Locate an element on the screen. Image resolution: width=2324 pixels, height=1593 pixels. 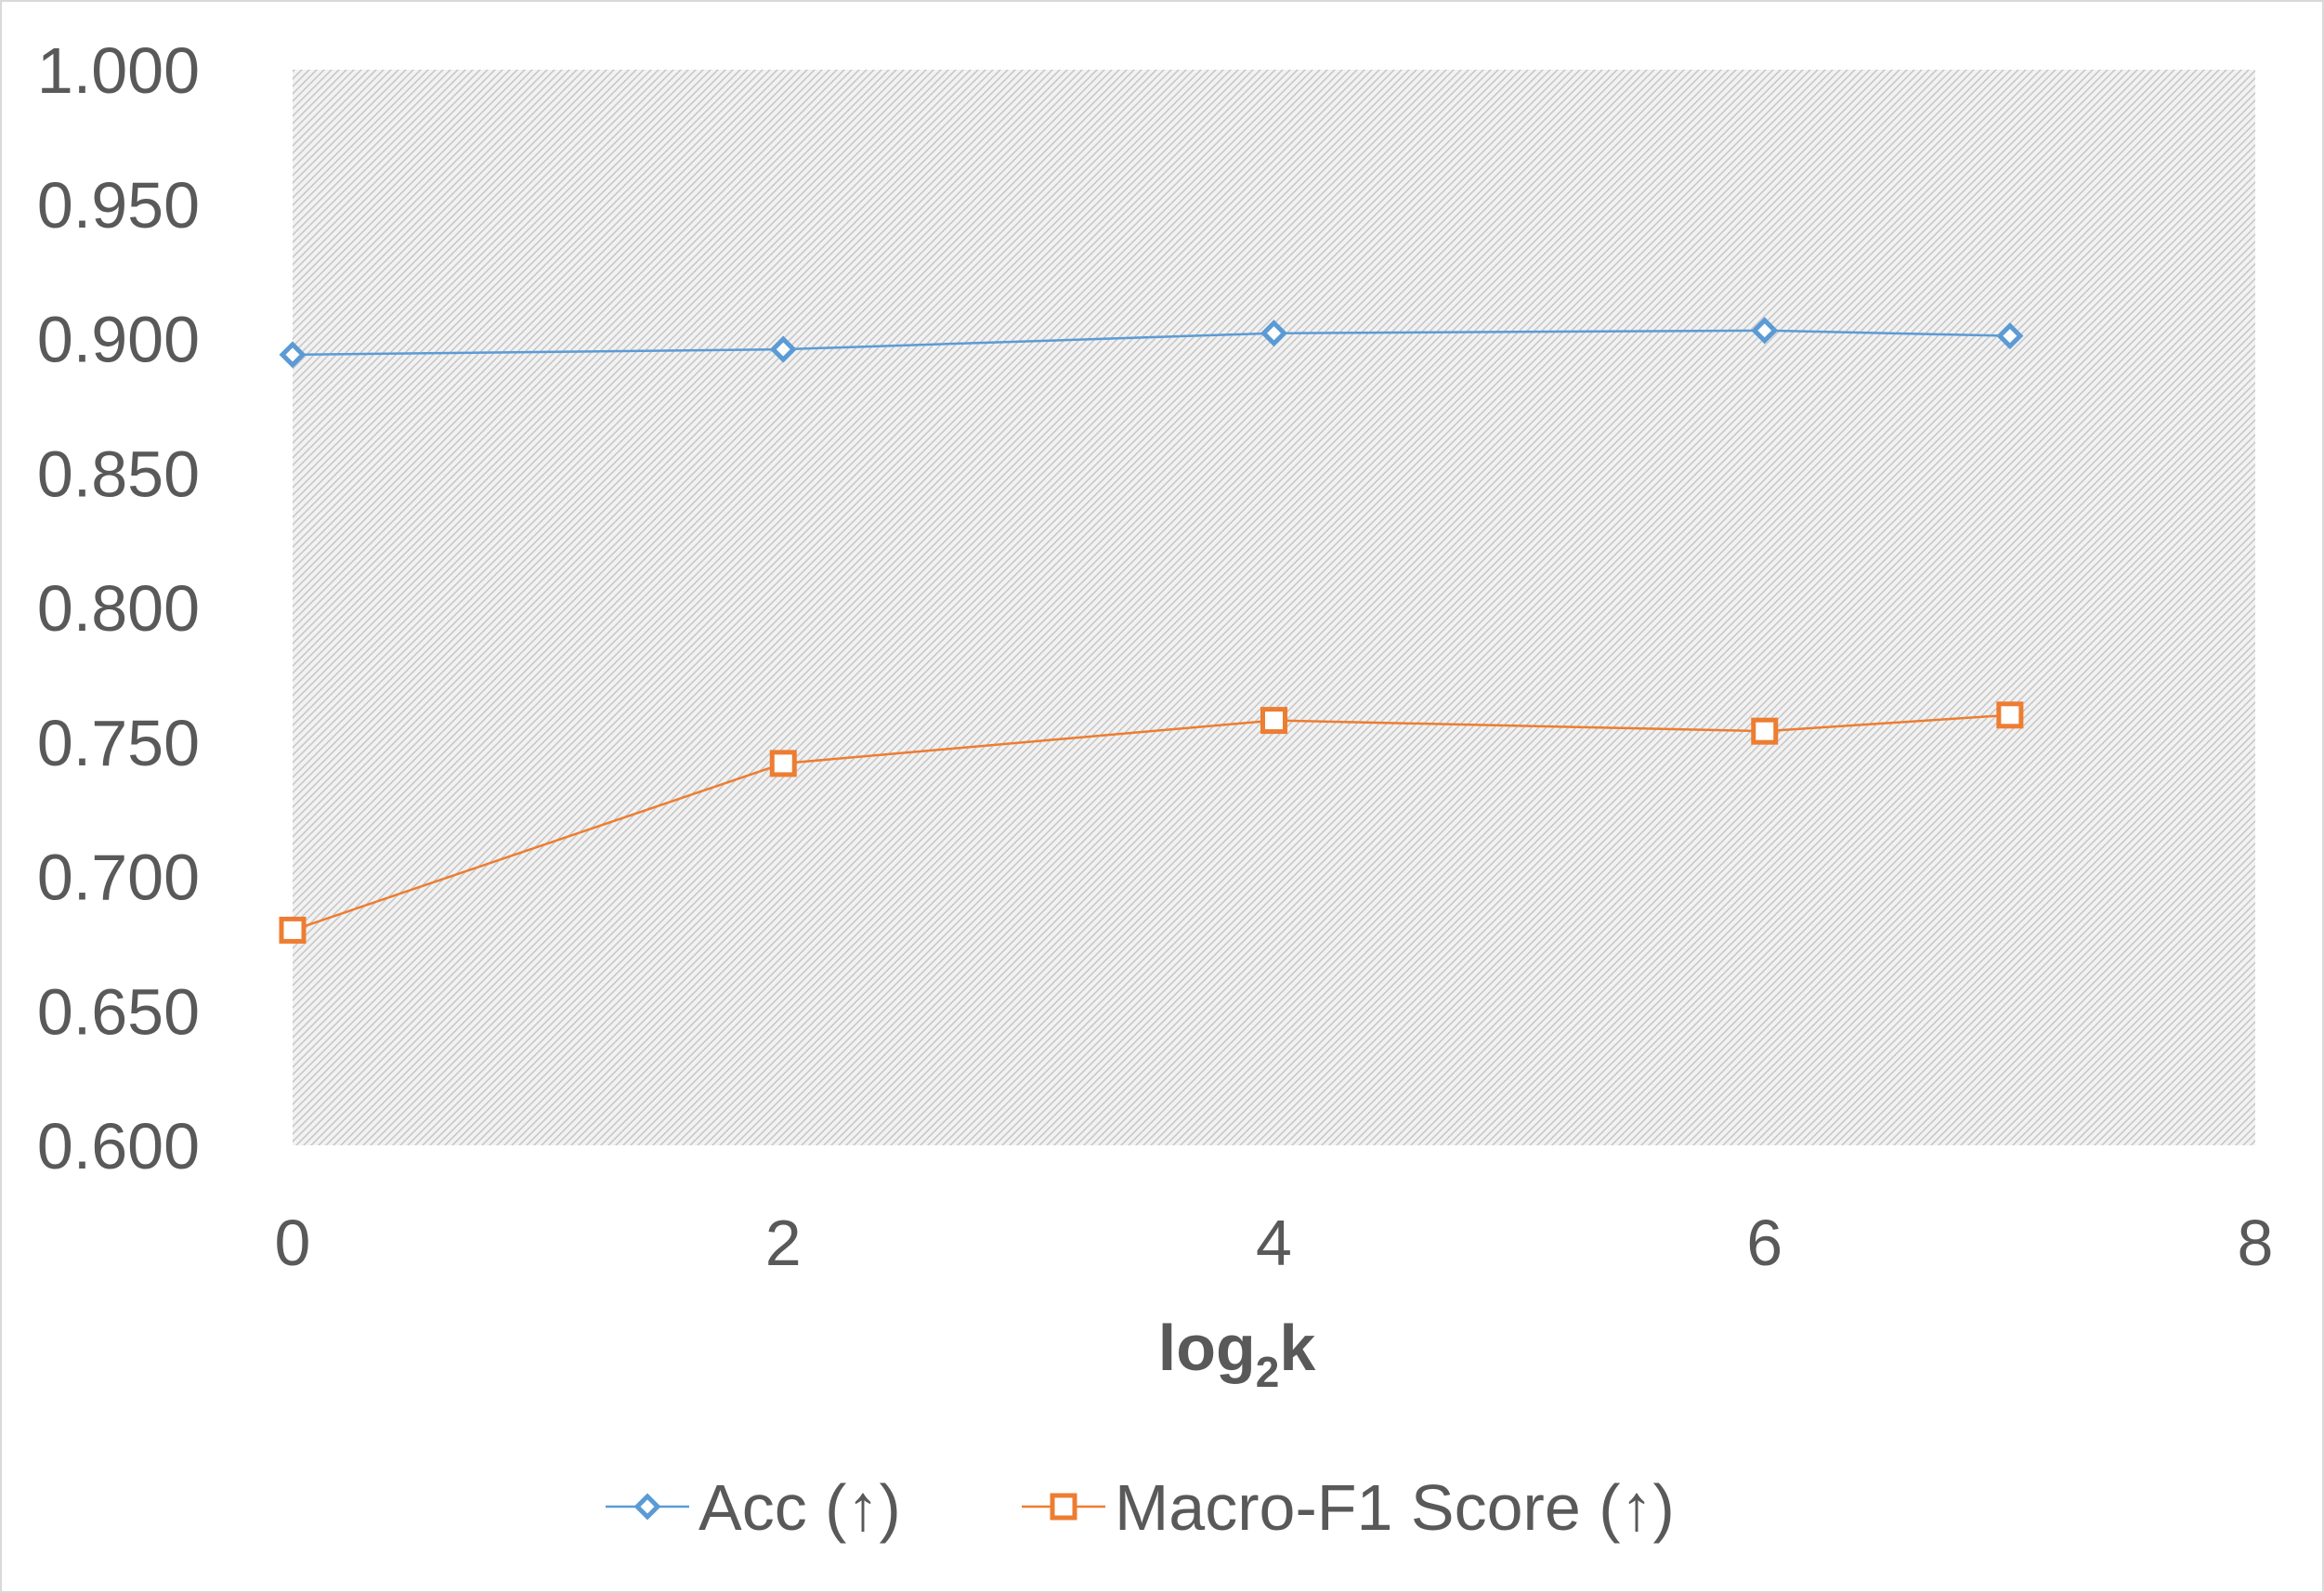
x-tick-label: 8 is located at coordinates (2256, 1243).